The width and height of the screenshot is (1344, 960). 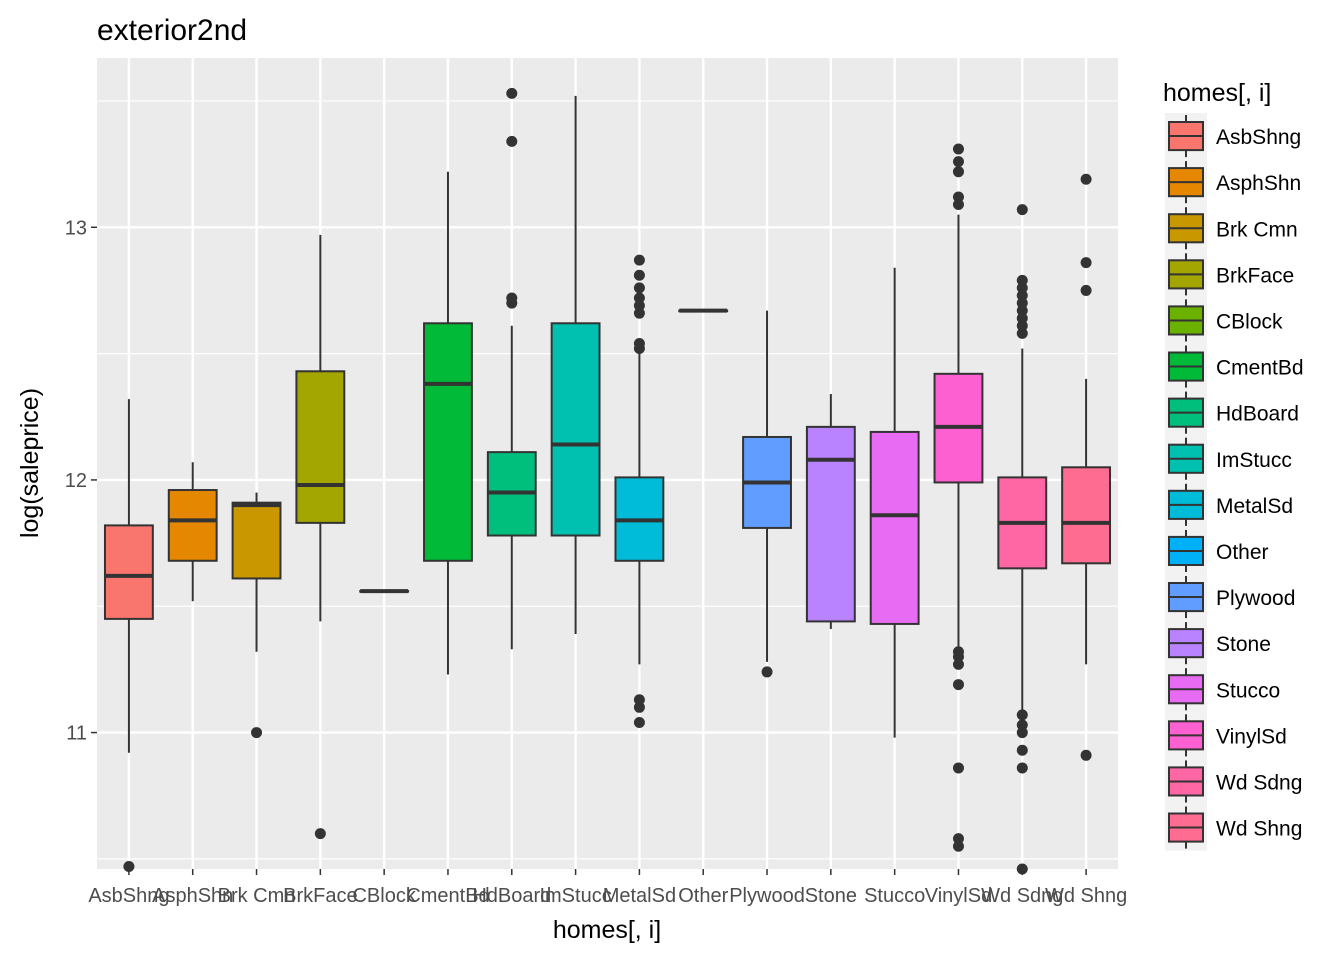 What do you see at coordinates (639, 491) in the screenshot?
I see `box-metalsd` at bounding box center [639, 491].